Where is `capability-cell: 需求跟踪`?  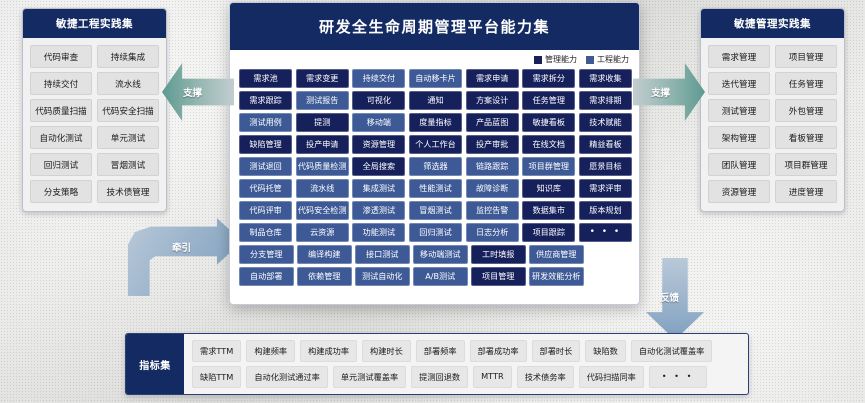
capability-cell: 需求跟踪 is located at coordinates (266, 100).